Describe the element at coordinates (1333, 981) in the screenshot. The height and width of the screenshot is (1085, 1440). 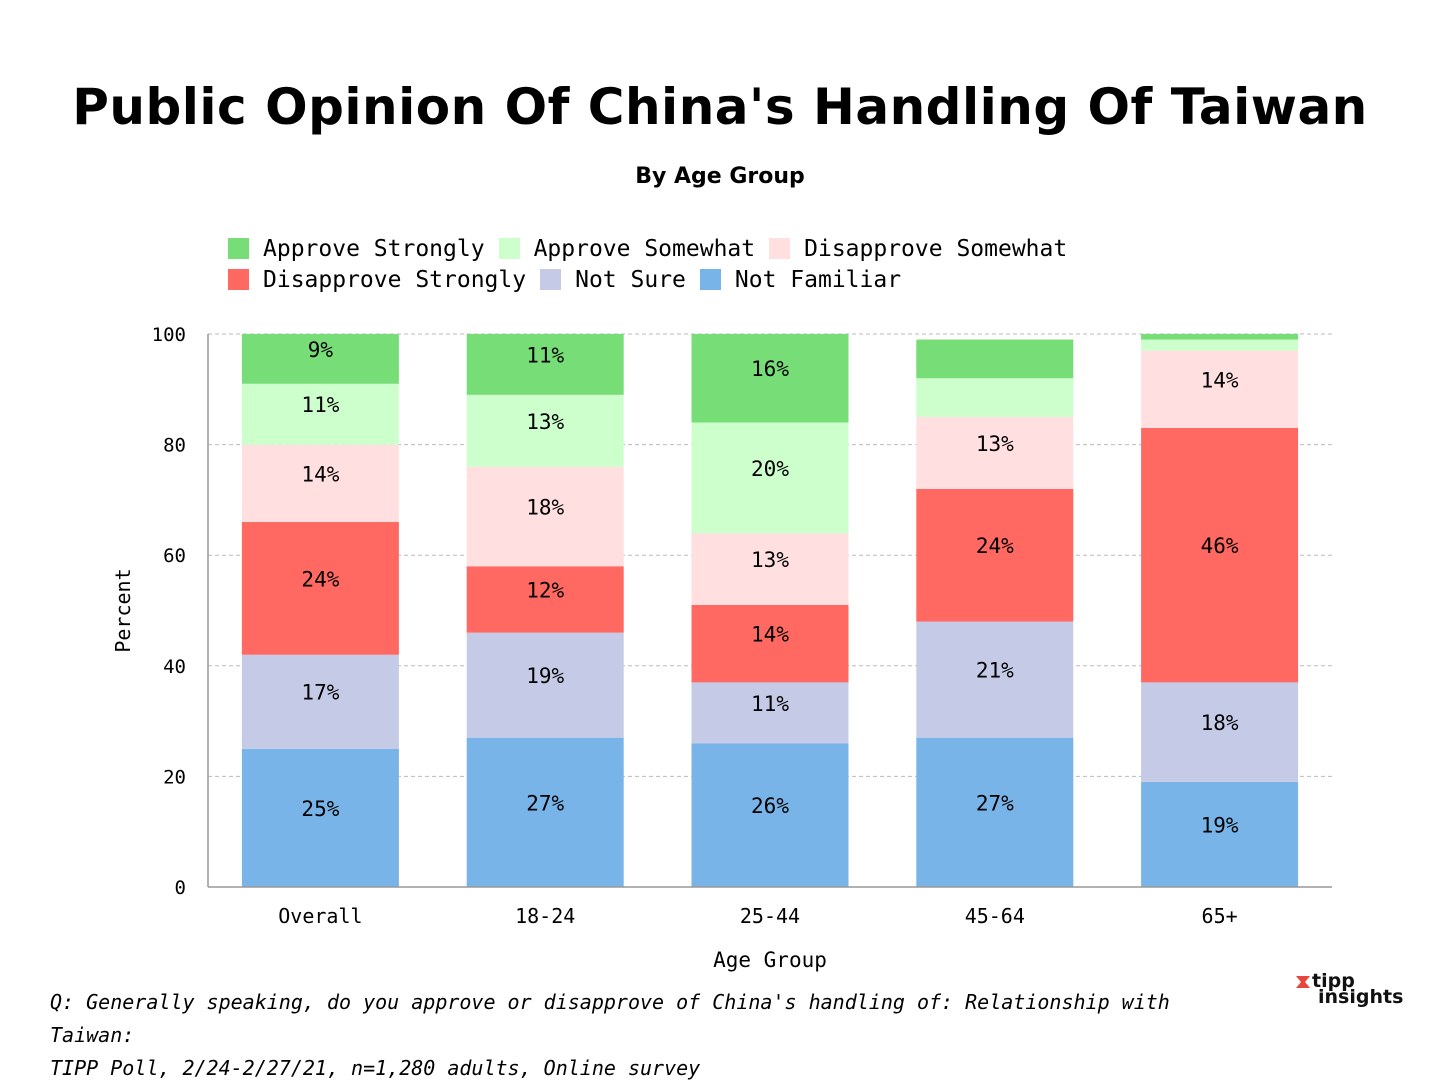
I see `logo-text-tipp: tipp` at that location.